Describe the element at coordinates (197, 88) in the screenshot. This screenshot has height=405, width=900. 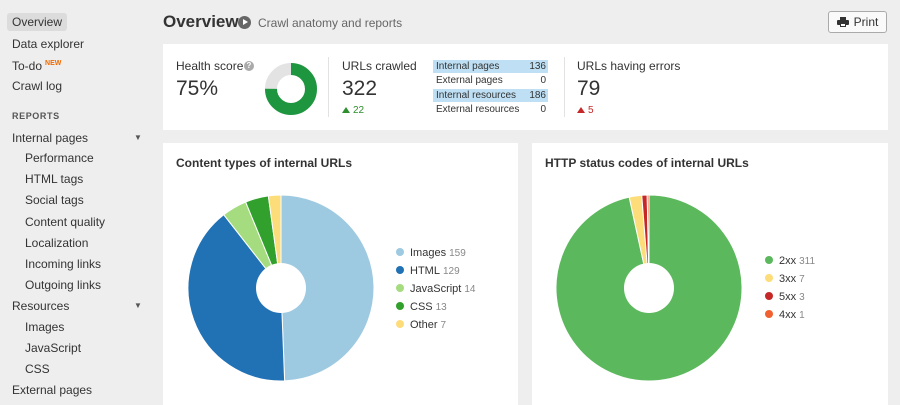
I see `health-score-value: 75%` at that location.